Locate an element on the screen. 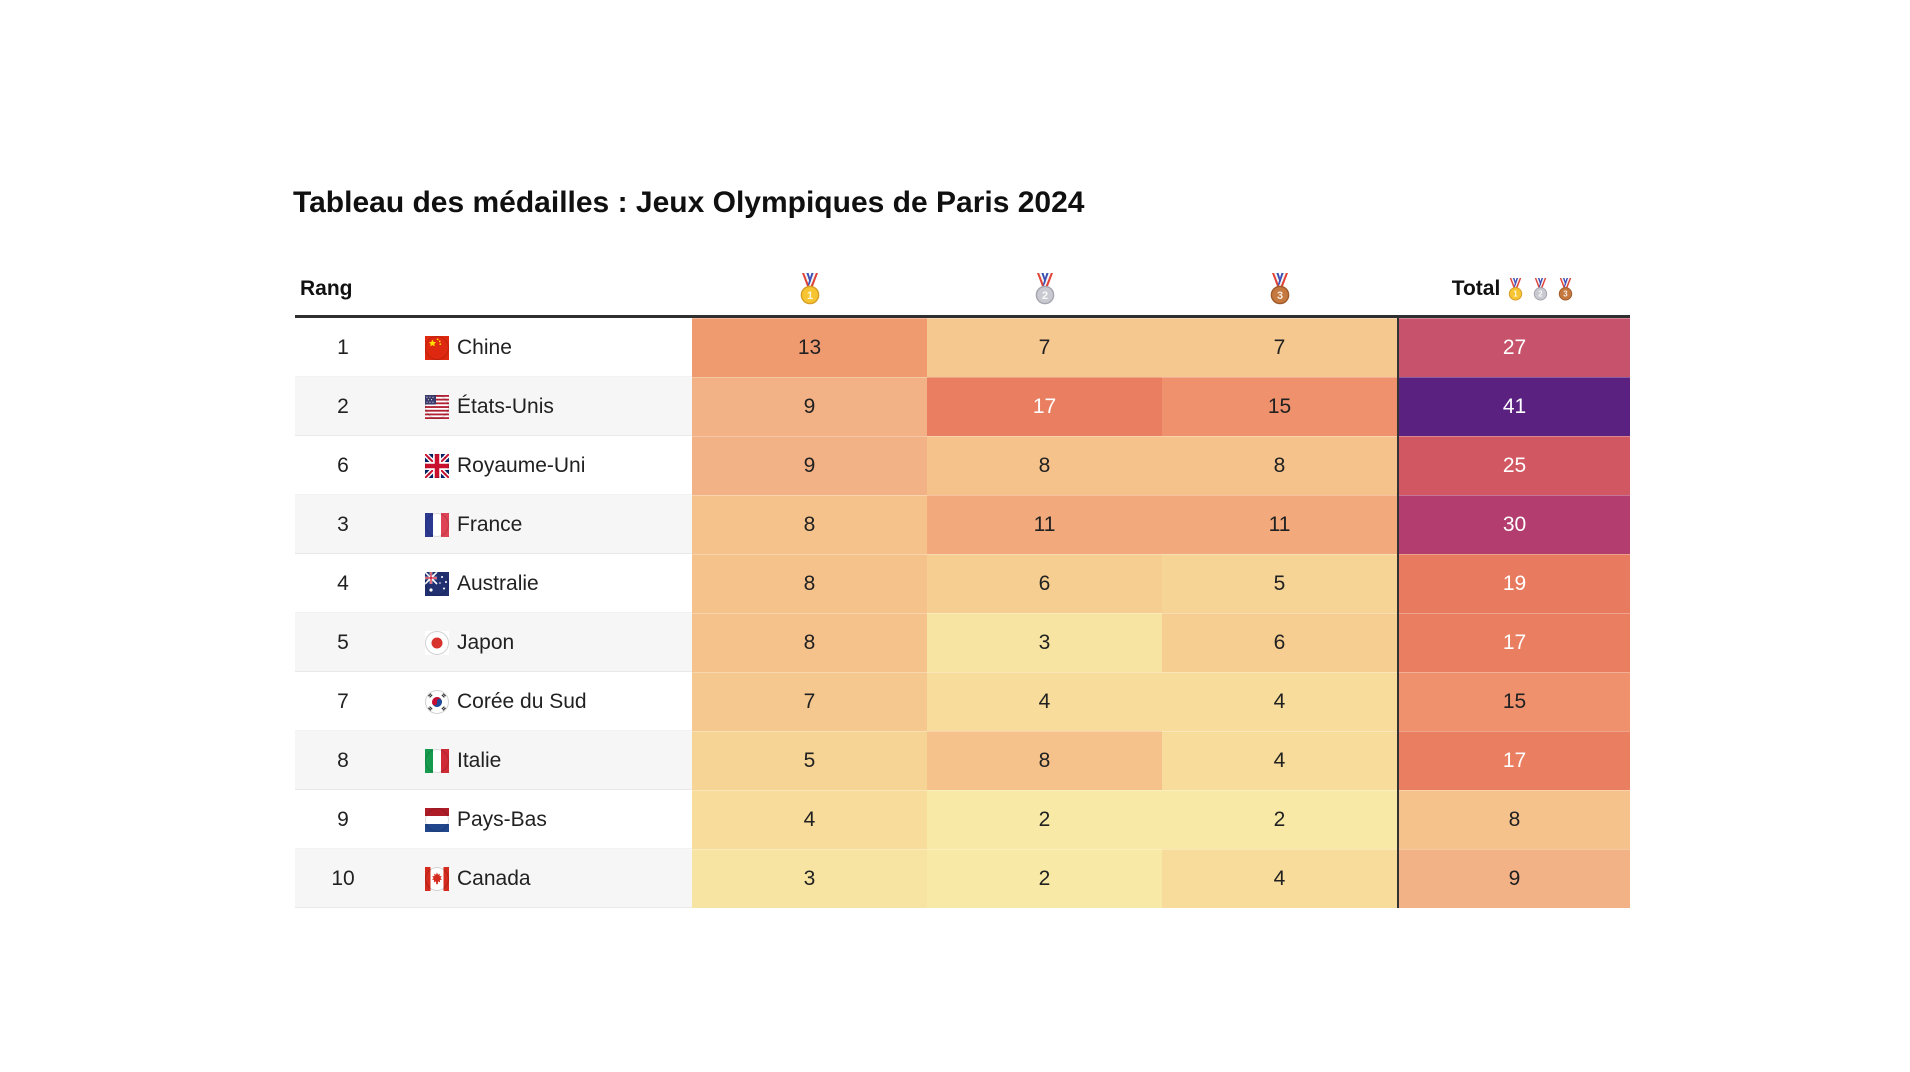 The height and width of the screenshot is (1072, 1910). gold-count-cell: 4 is located at coordinates (809, 819).